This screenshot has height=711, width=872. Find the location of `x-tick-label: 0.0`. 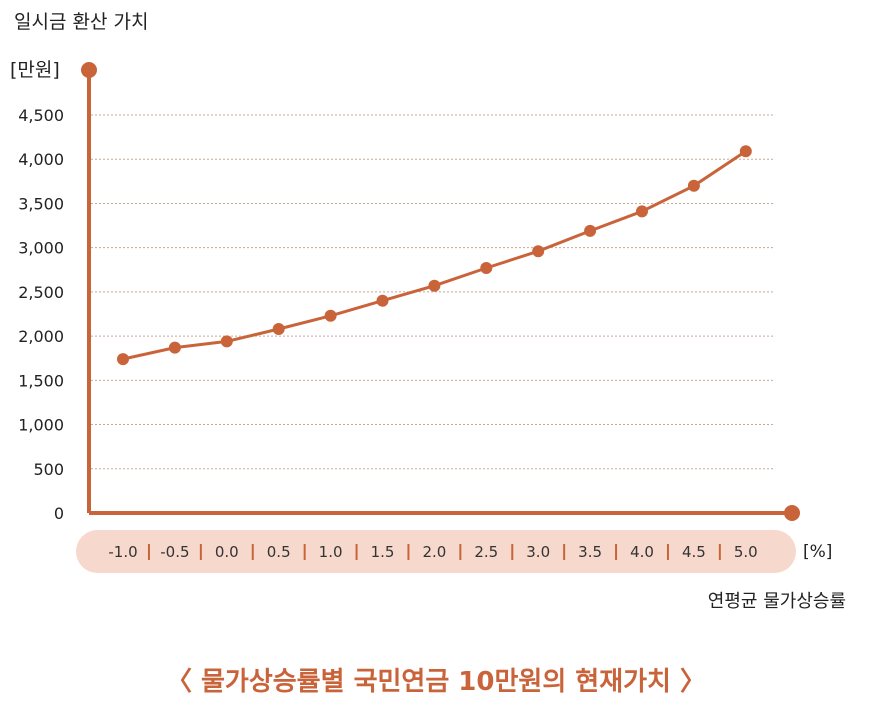

x-tick-label: 0.0 is located at coordinates (227, 552).